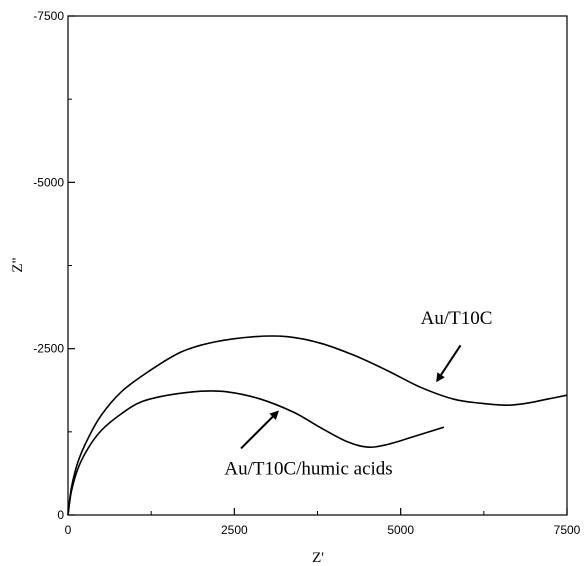  I want to click on y-tick-label: 0, so click(60, 515).